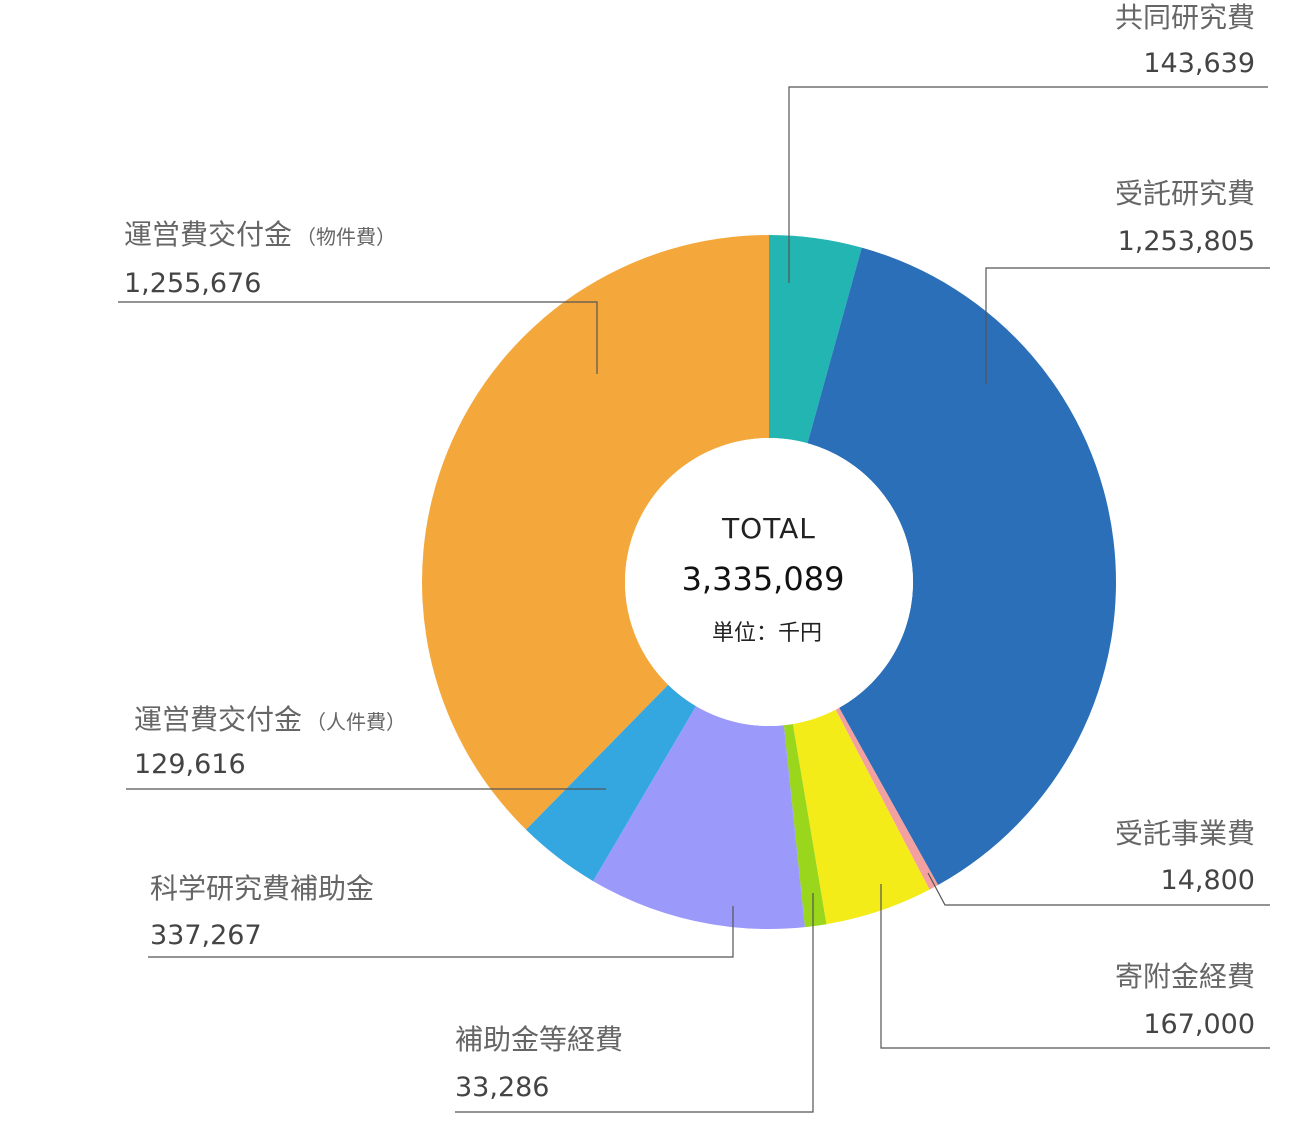 This screenshot has height=1137, width=1312. Describe the element at coordinates (1199, 1024) in the screenshot. I see `slice-label-value-3: 167,000` at that location.